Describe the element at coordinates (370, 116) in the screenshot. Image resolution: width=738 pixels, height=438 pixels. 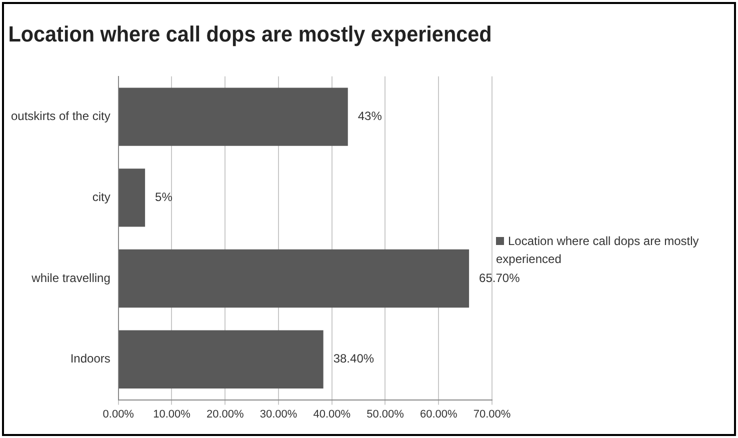
I see `data-label: 43%` at that location.